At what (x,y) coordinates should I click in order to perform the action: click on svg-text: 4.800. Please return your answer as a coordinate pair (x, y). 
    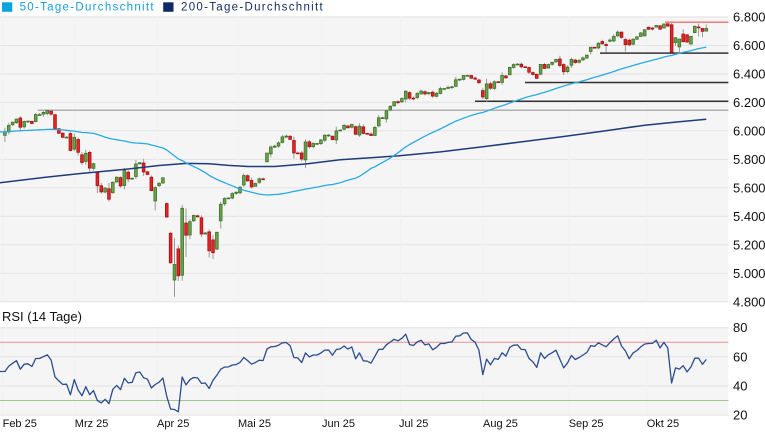
    Looking at the image, I should click on (749, 301).